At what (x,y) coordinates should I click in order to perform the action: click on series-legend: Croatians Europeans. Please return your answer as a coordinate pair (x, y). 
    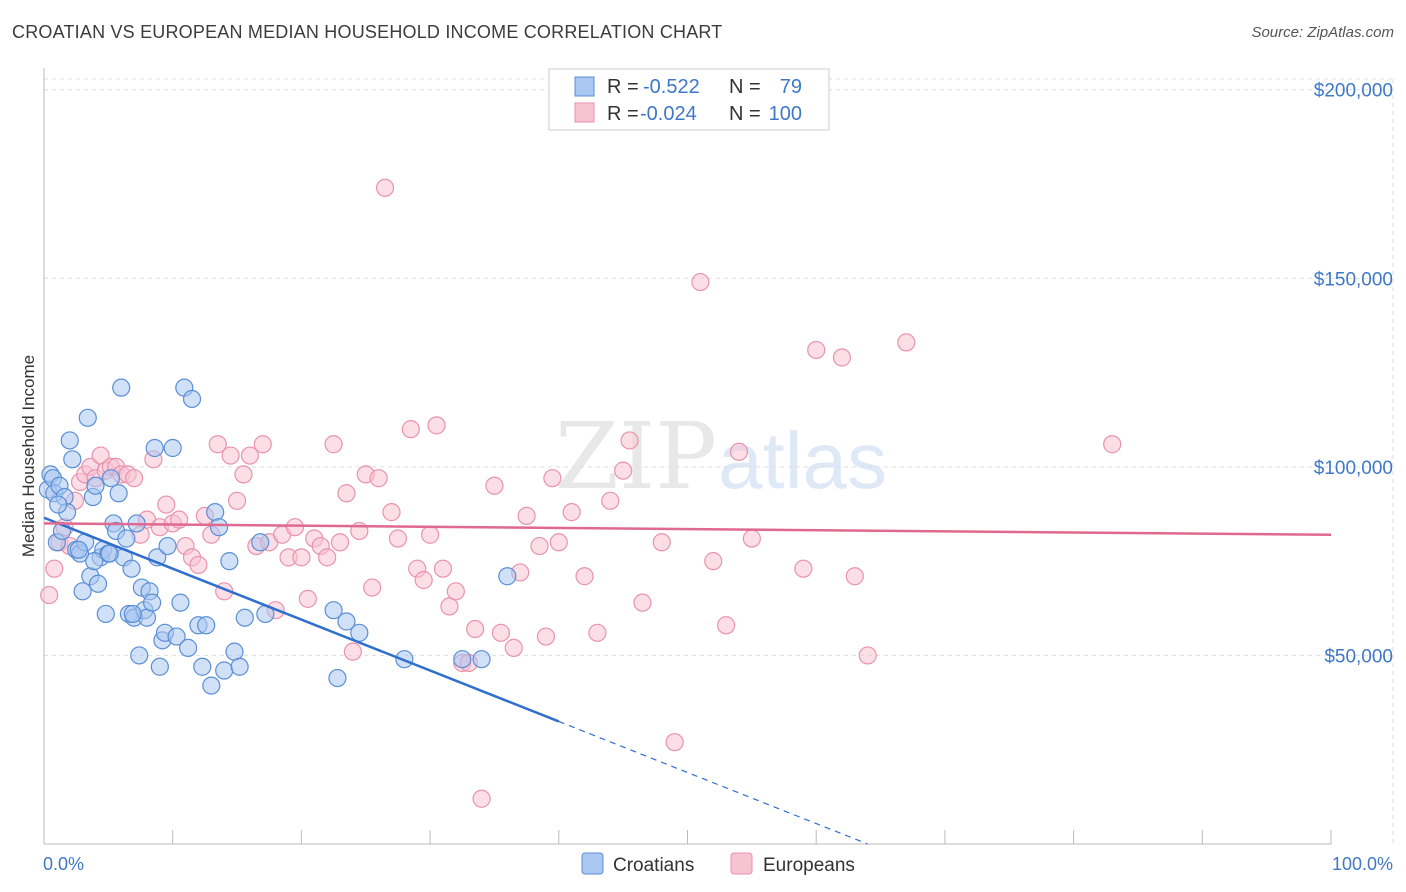
    Looking at the image, I should click on (718, 864).